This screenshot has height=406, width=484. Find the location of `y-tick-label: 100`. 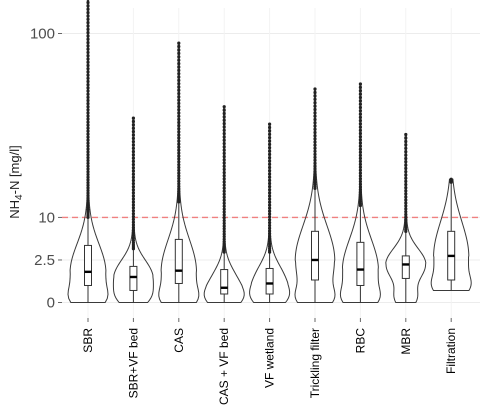

y-tick-label: 100 is located at coordinates (42, 34).